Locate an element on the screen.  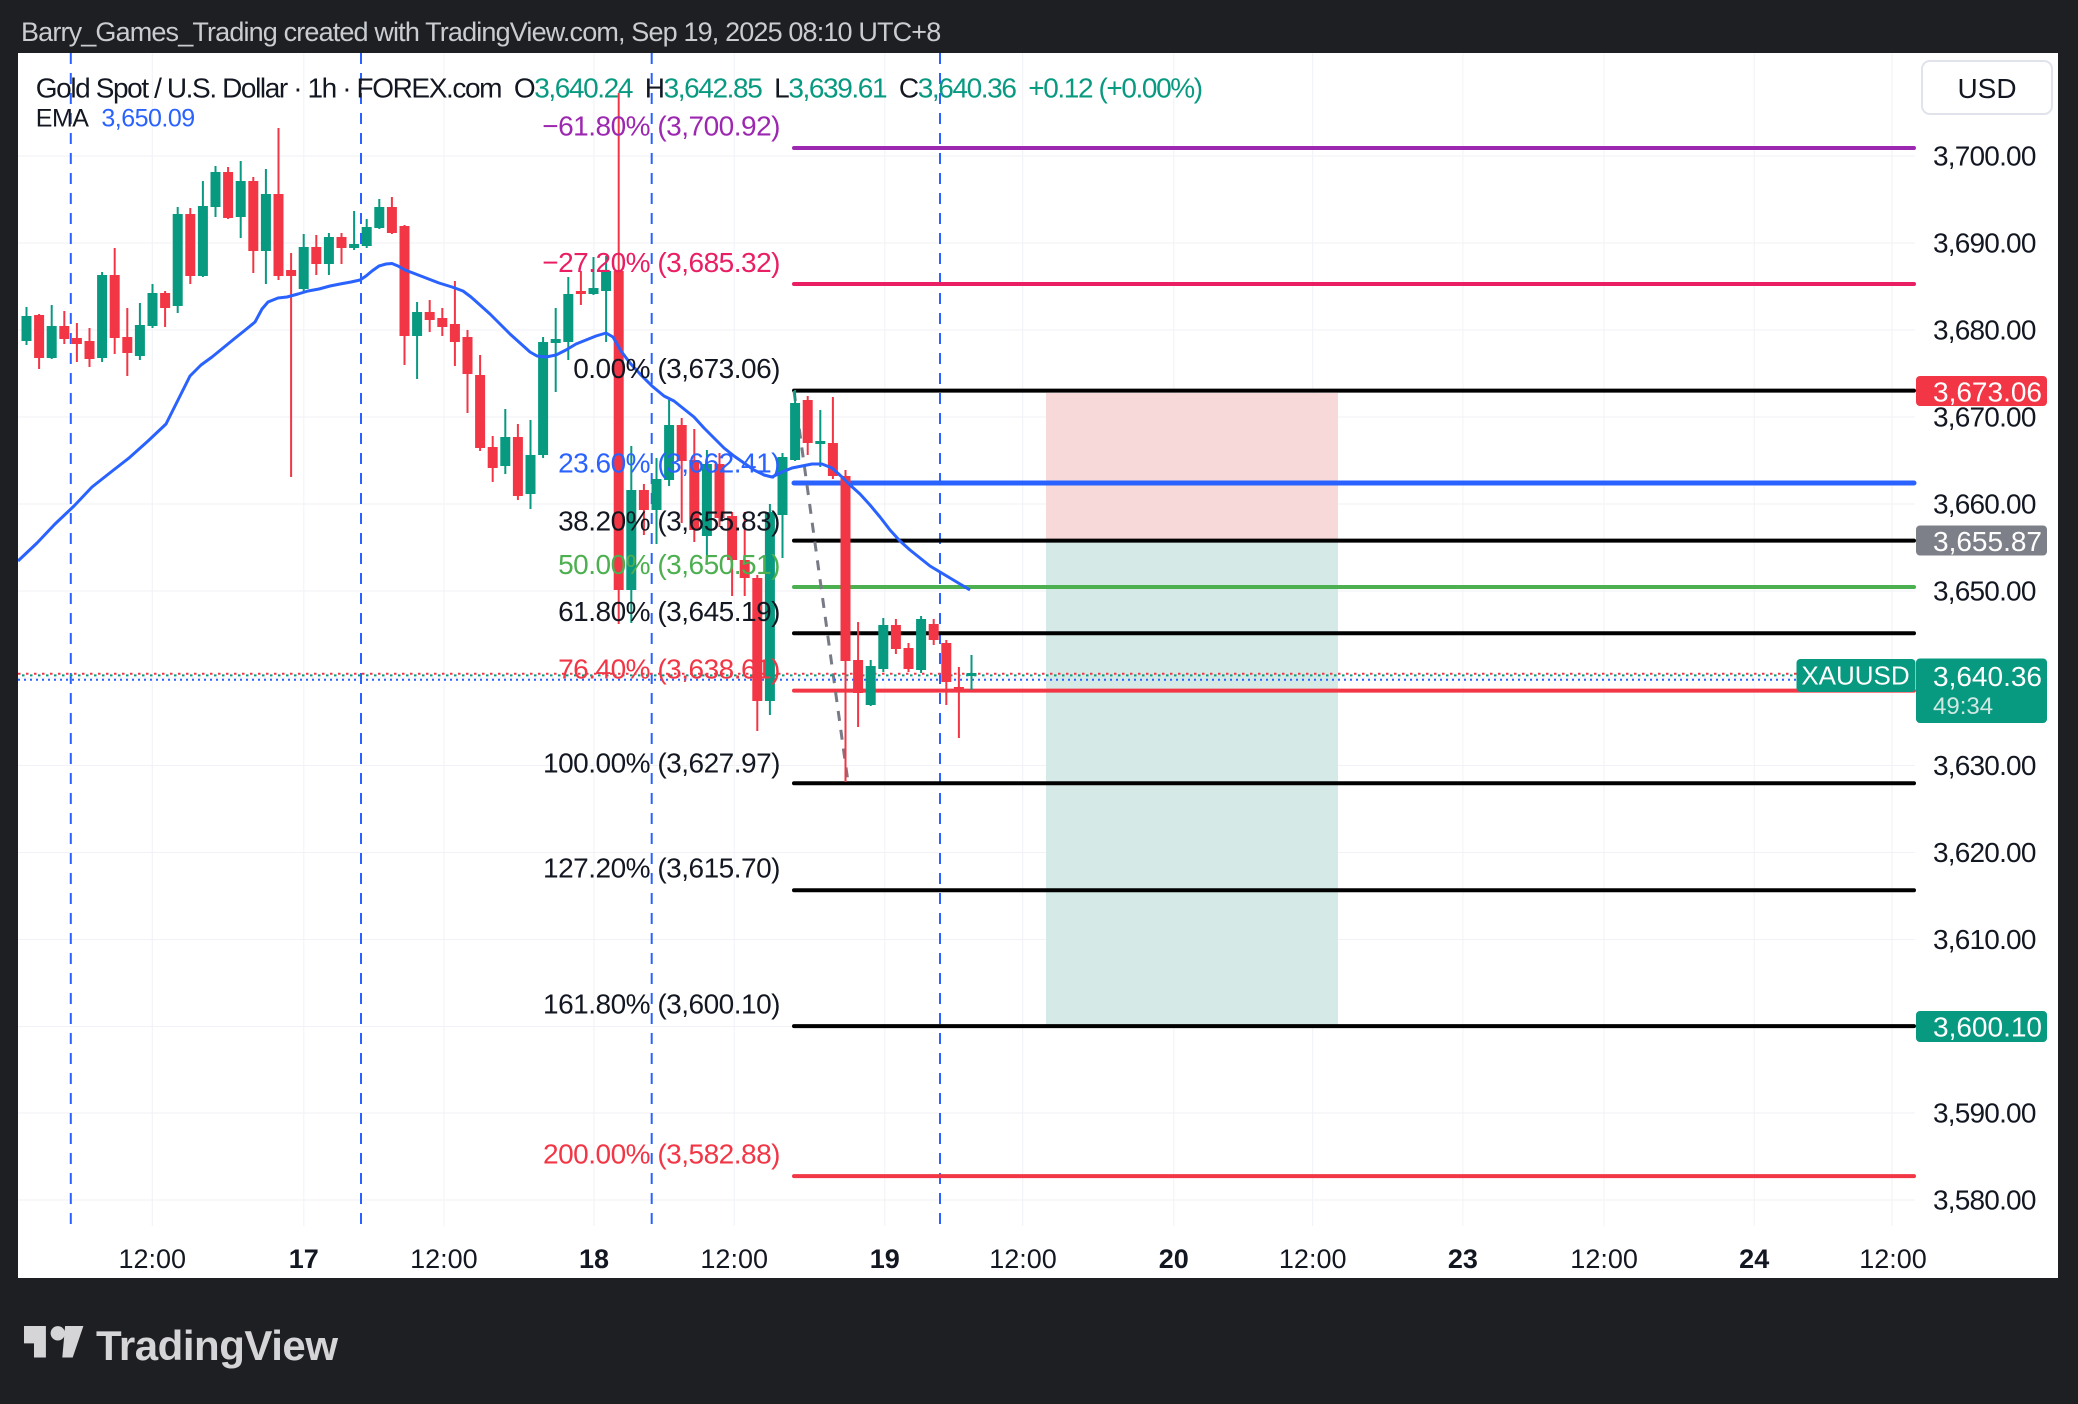
svg-text: XAUUSD is located at coordinates (1855, 676).